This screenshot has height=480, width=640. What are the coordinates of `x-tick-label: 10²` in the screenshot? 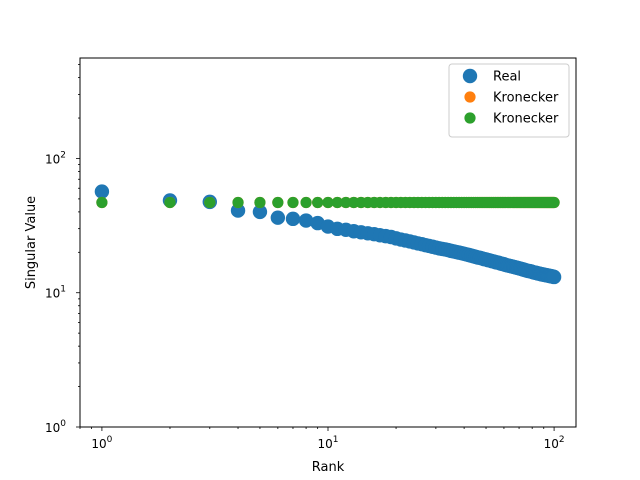 It's located at (554, 443).